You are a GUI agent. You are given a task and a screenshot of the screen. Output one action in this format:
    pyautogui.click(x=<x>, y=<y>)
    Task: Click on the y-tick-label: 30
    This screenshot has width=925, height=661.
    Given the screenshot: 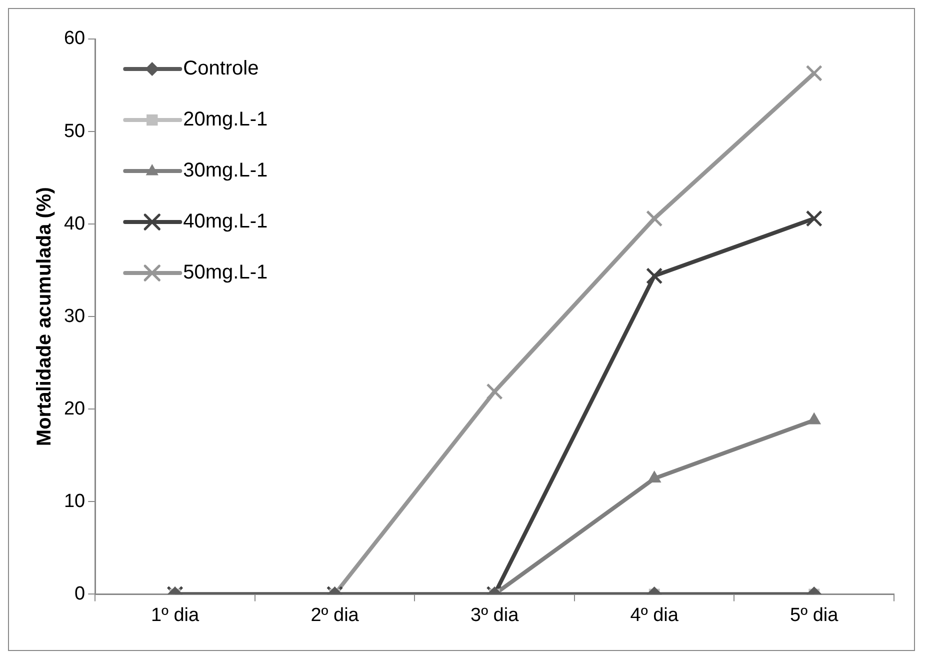 What is the action you would take?
    pyautogui.click(x=75, y=316)
    